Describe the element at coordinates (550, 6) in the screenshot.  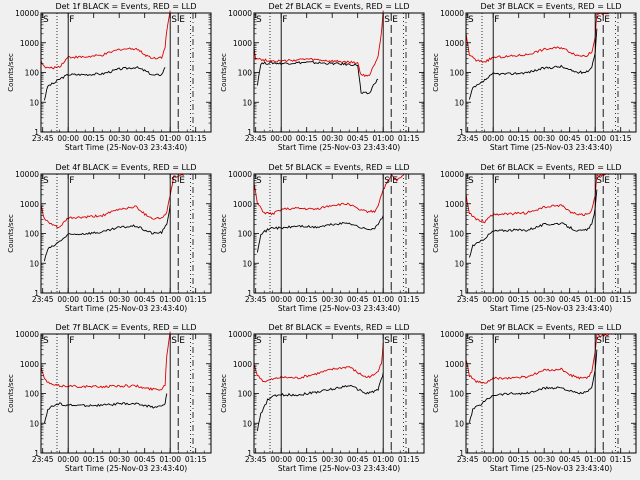
I see `chart-title: Det 3f BLACK = Events, RED = LLD` at that location.